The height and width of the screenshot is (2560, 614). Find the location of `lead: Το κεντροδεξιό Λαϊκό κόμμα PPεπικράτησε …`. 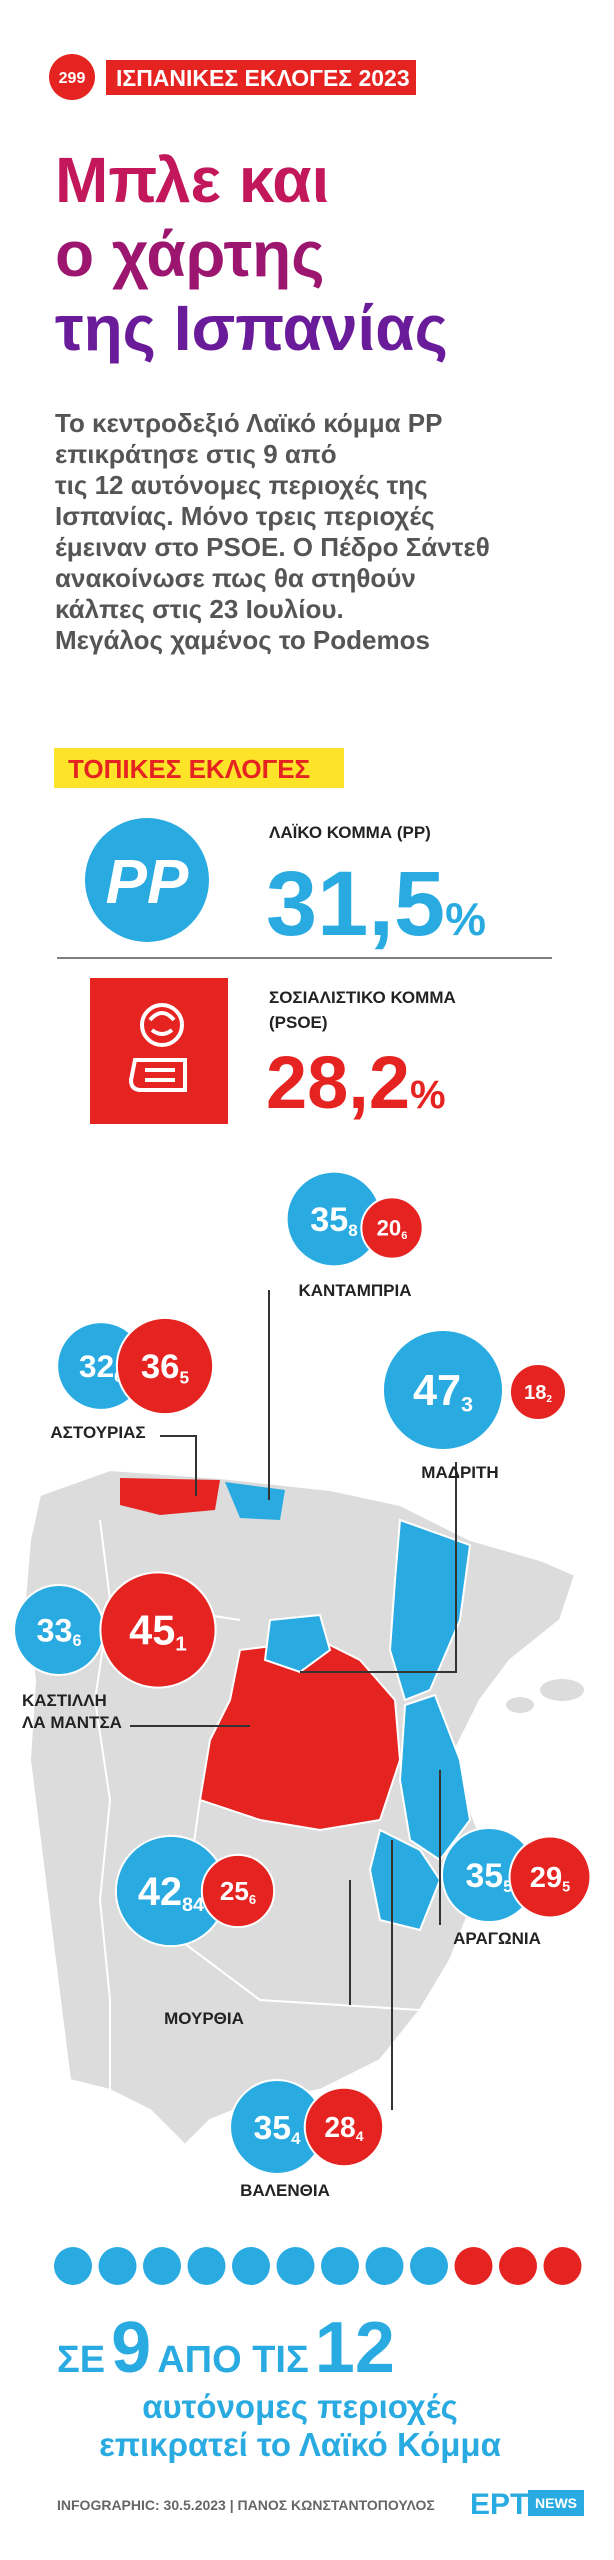

lead: Το κεντροδεξιό Λαϊκό κόμμα PPεπικράτησε … is located at coordinates (272, 531).